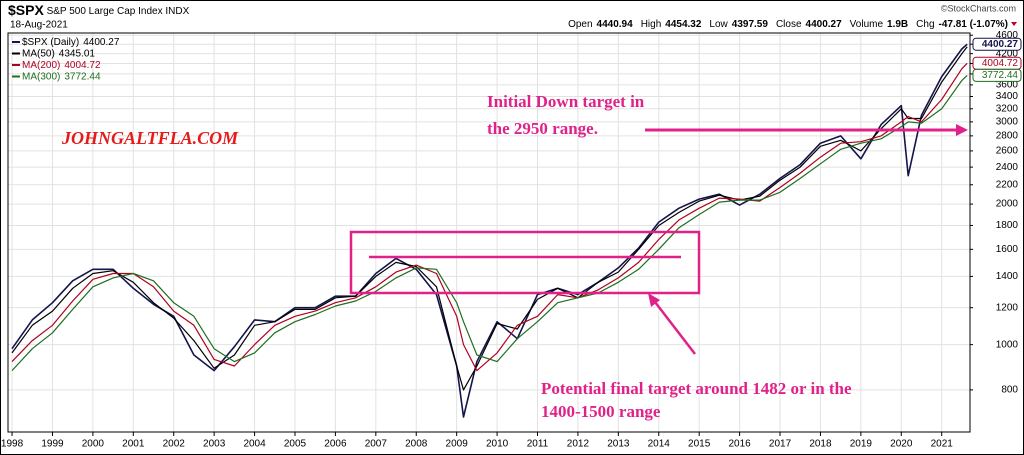  I want to click on value-label: 3772.44, so click(1000, 75).